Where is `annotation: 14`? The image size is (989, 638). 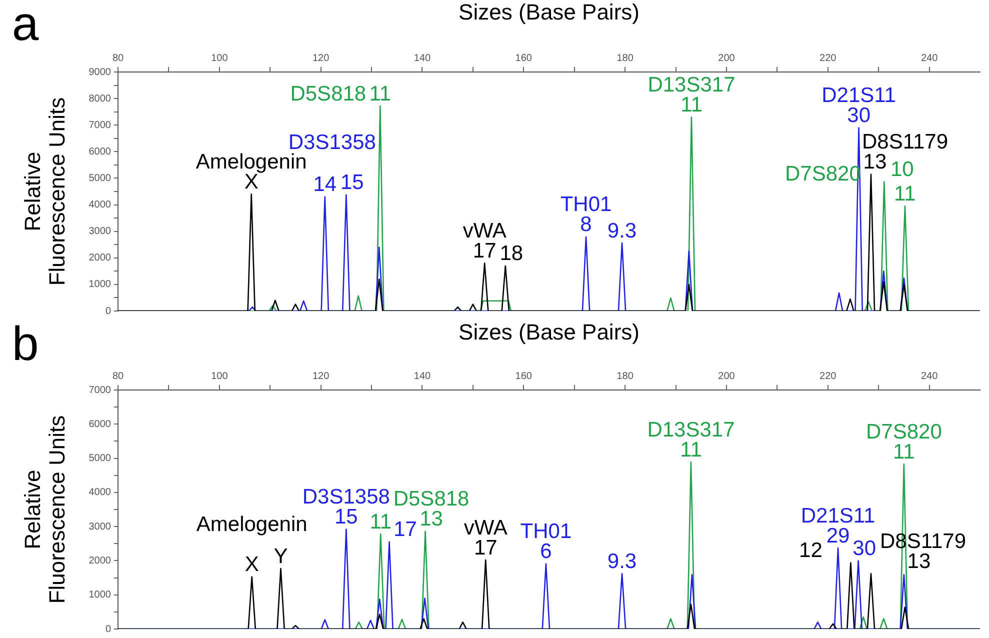 annotation: 14 is located at coordinates (325, 184).